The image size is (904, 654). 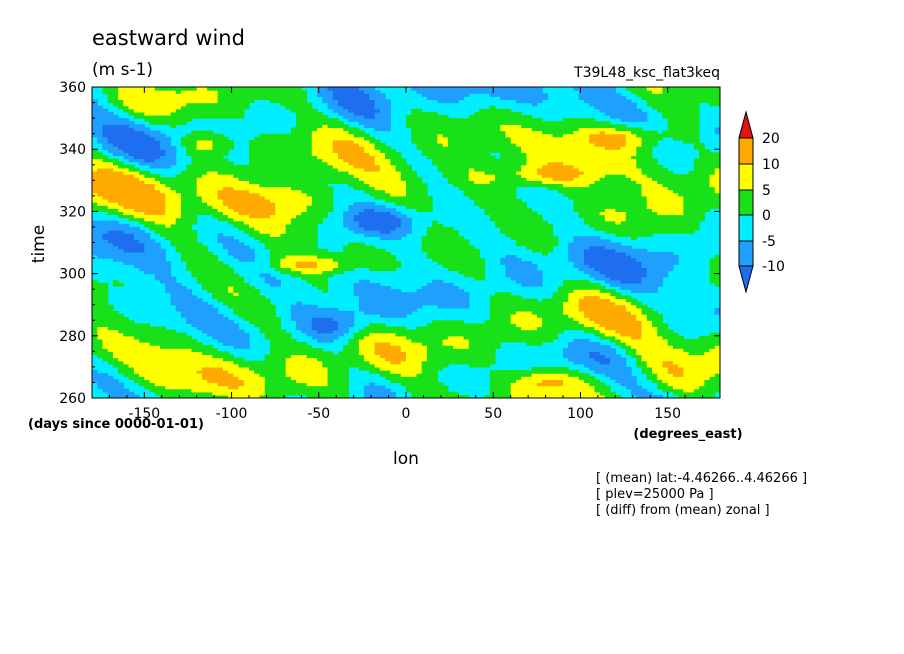 I want to click on colorbar: -10 -5 0 5 10 20, so click(x=761, y=202).